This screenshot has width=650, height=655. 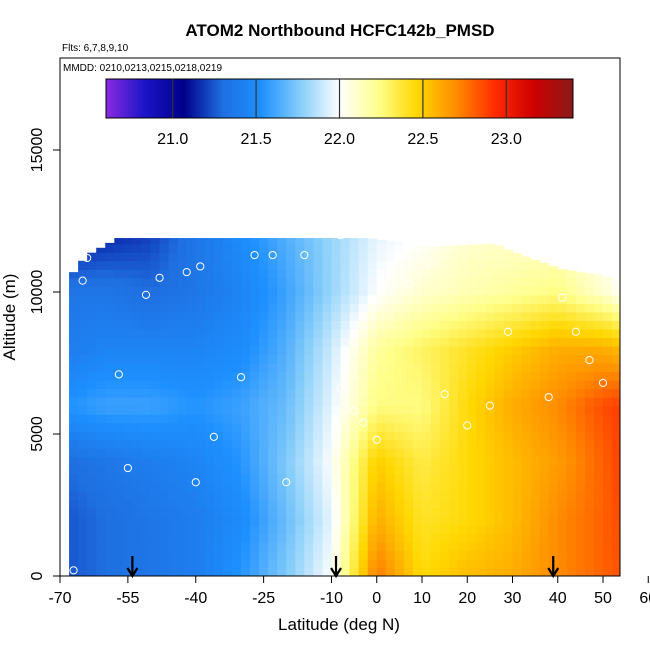 I want to click on y-tick-label: 10000, so click(x=37, y=292).